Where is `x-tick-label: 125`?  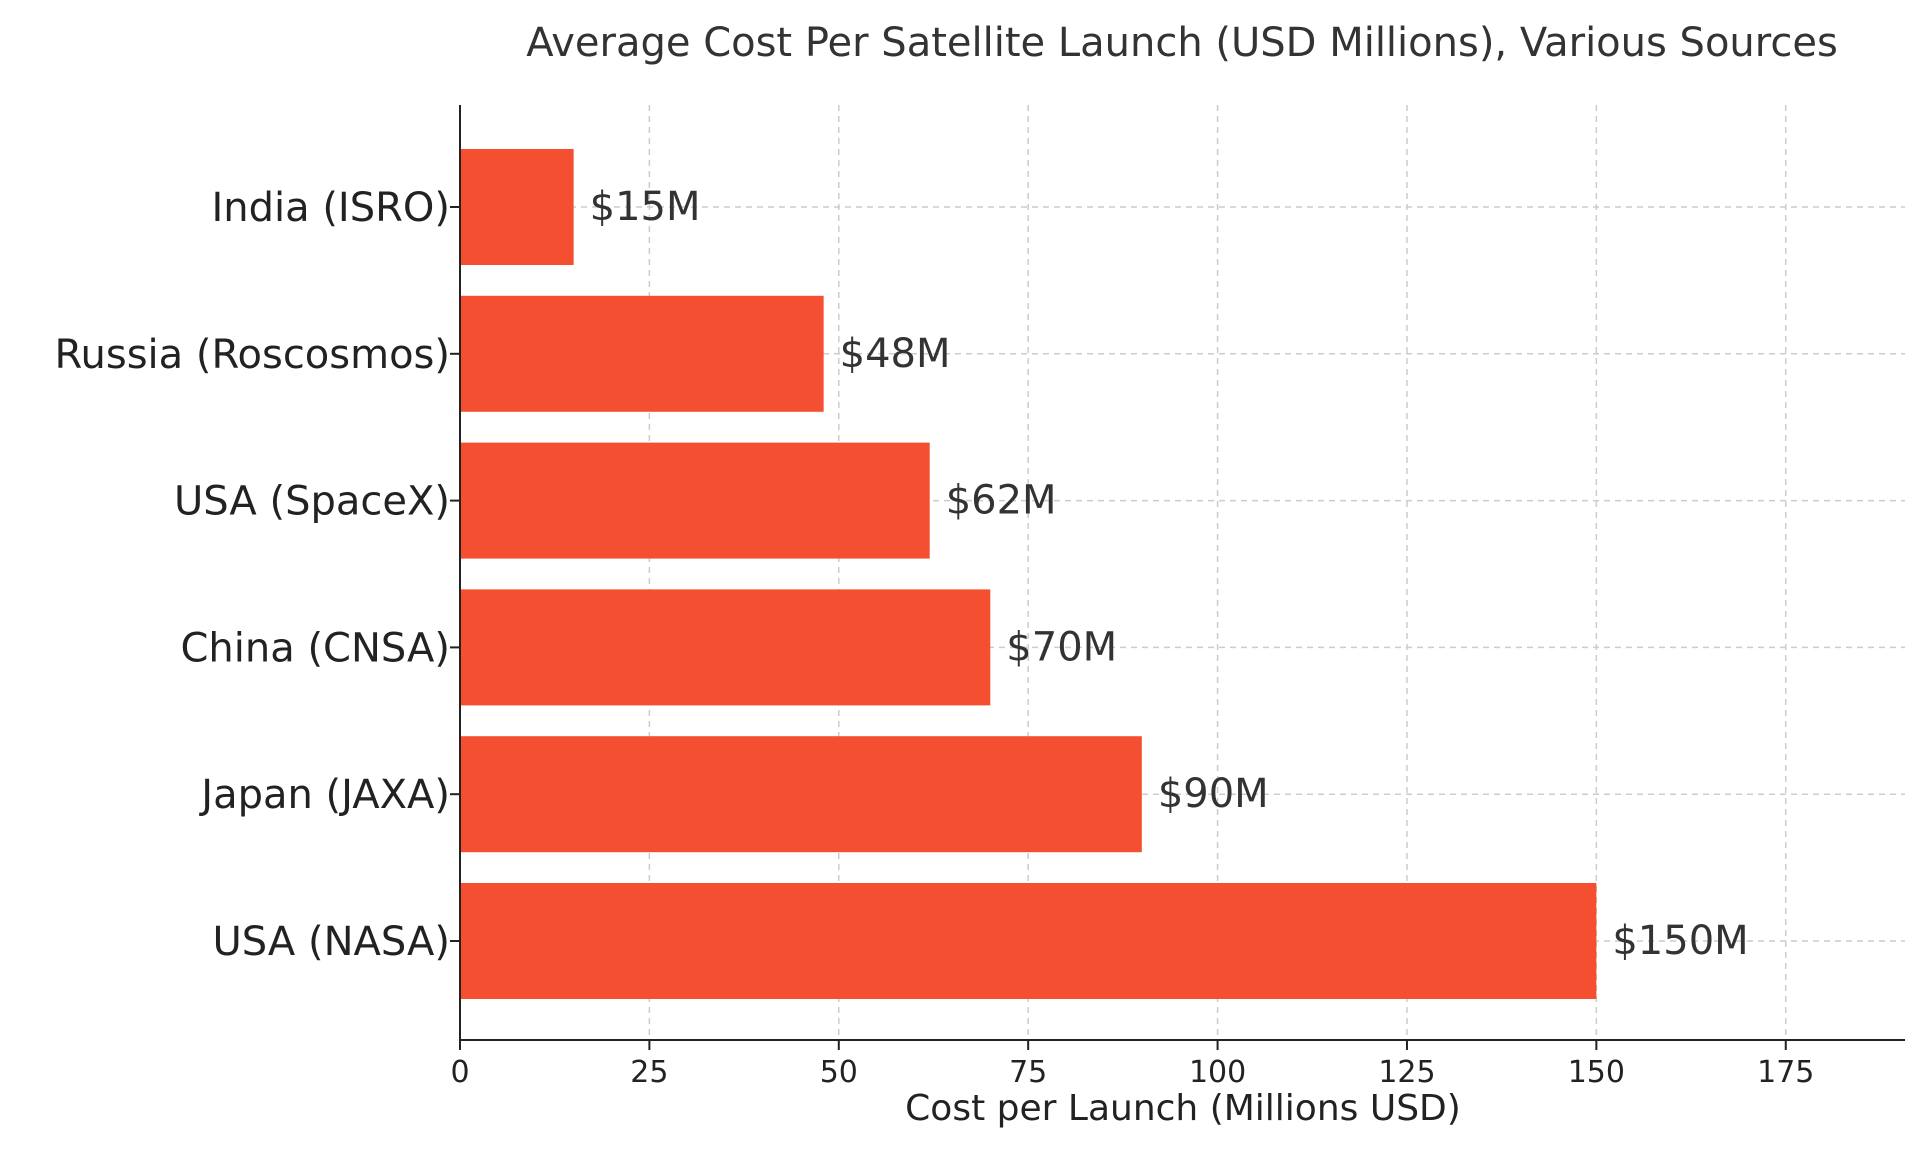 x-tick-label: 125 is located at coordinates (1406, 1072).